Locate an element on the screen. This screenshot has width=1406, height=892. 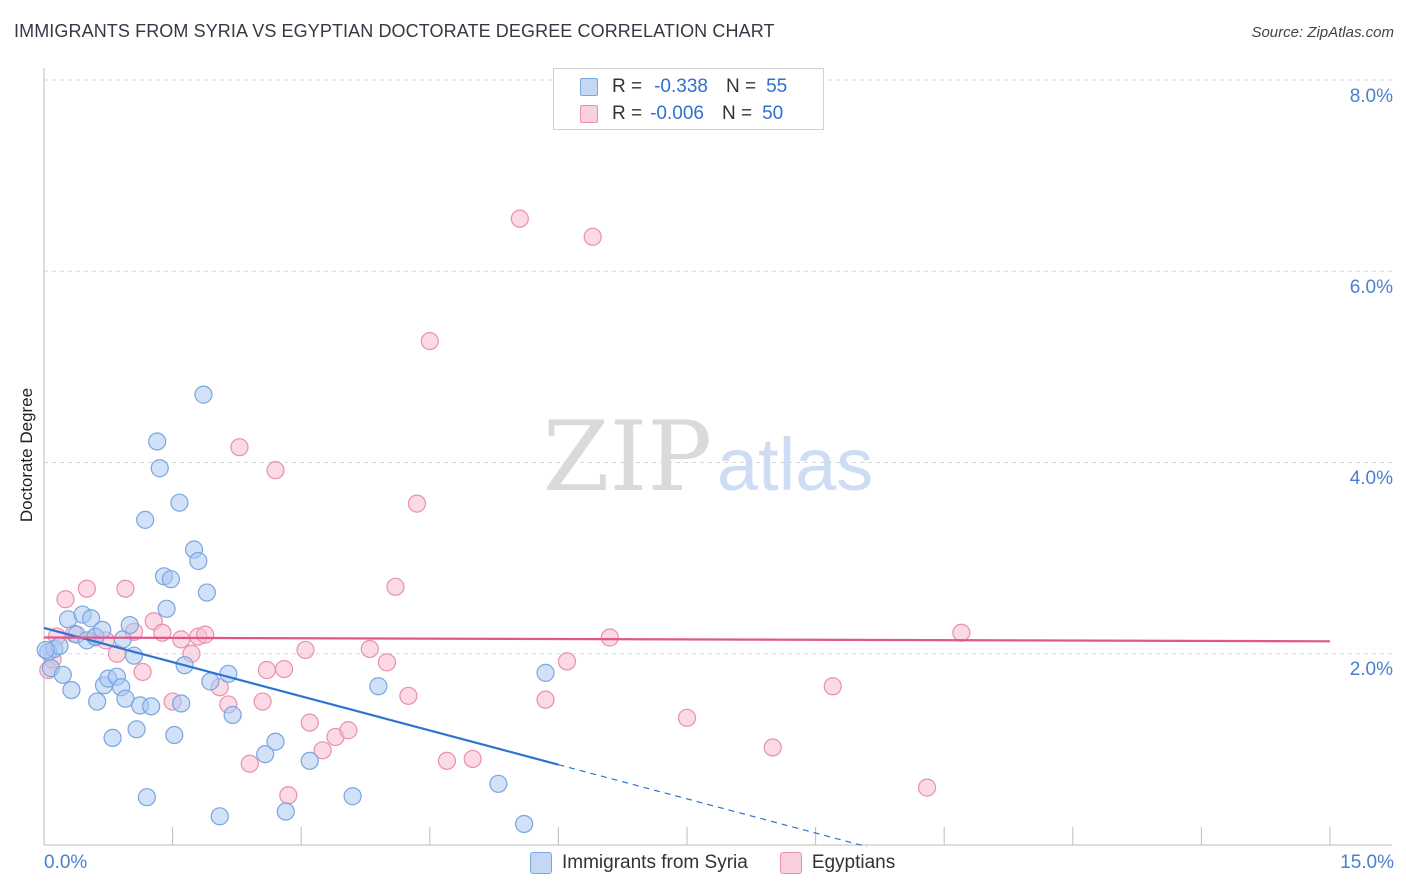
y-tick-label-6: 6.0% is located at coordinates (1371, 287).